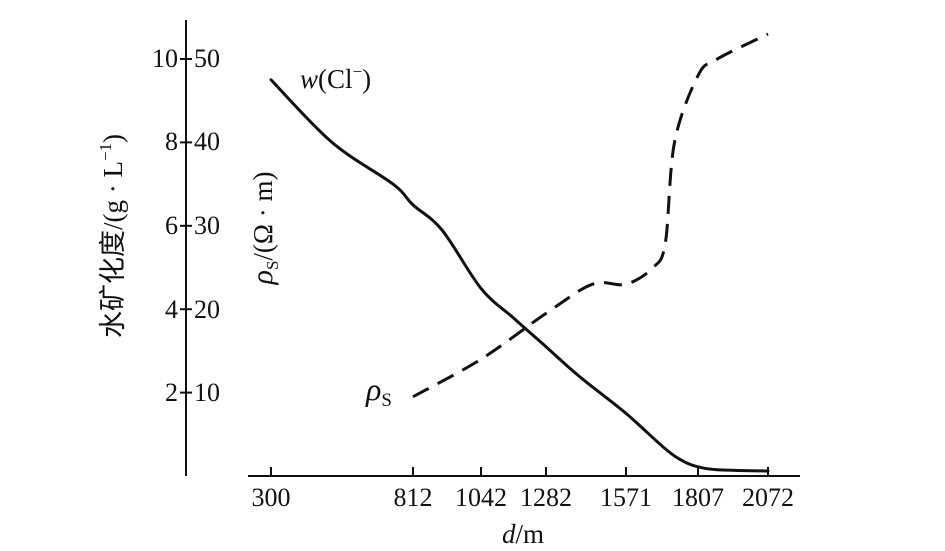 This screenshot has width=945, height=551. I want to click on x-tick-marks, so click(519, 471).